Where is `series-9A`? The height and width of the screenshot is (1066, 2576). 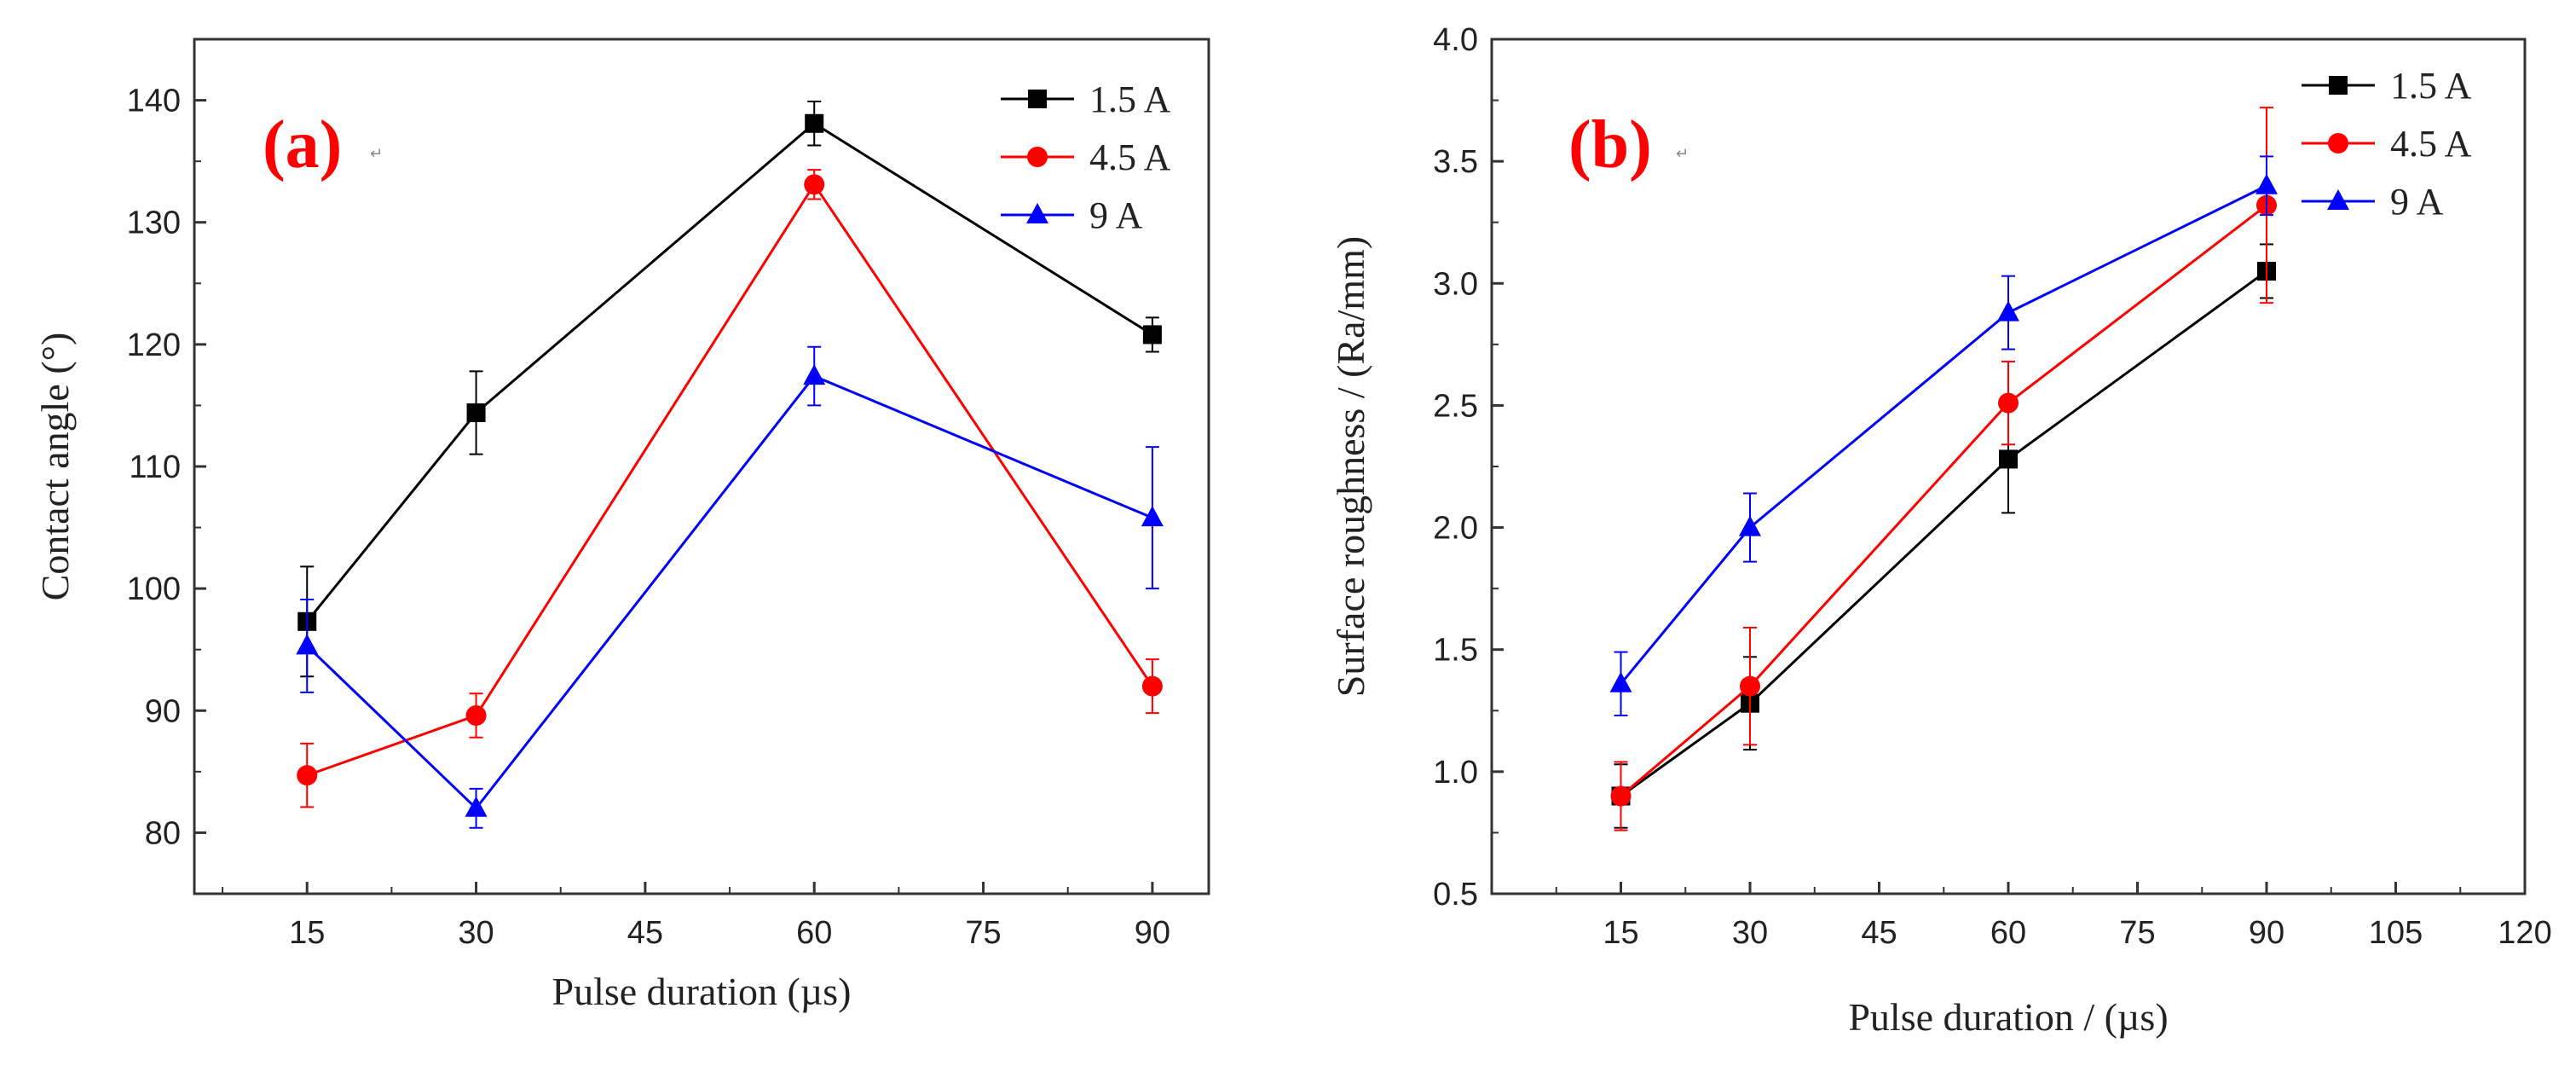
series-9A is located at coordinates (1943, 436).